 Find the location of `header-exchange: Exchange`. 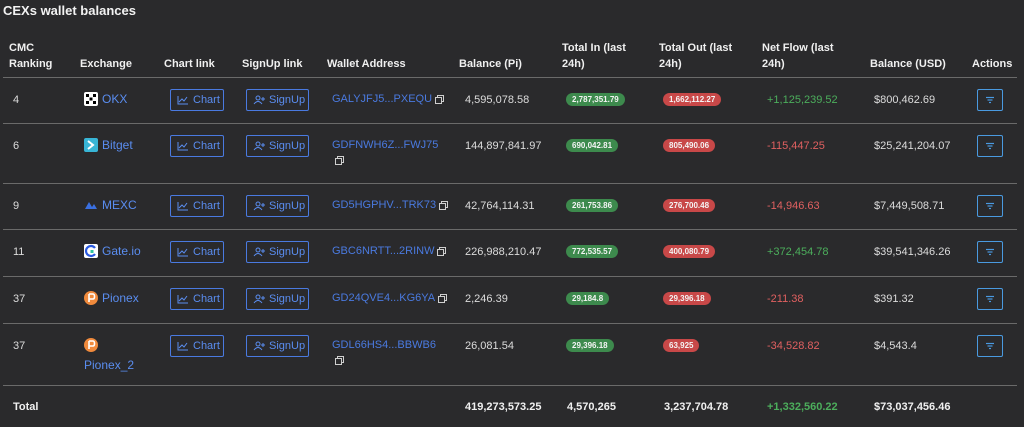

header-exchange: Exchange is located at coordinates (106, 64).